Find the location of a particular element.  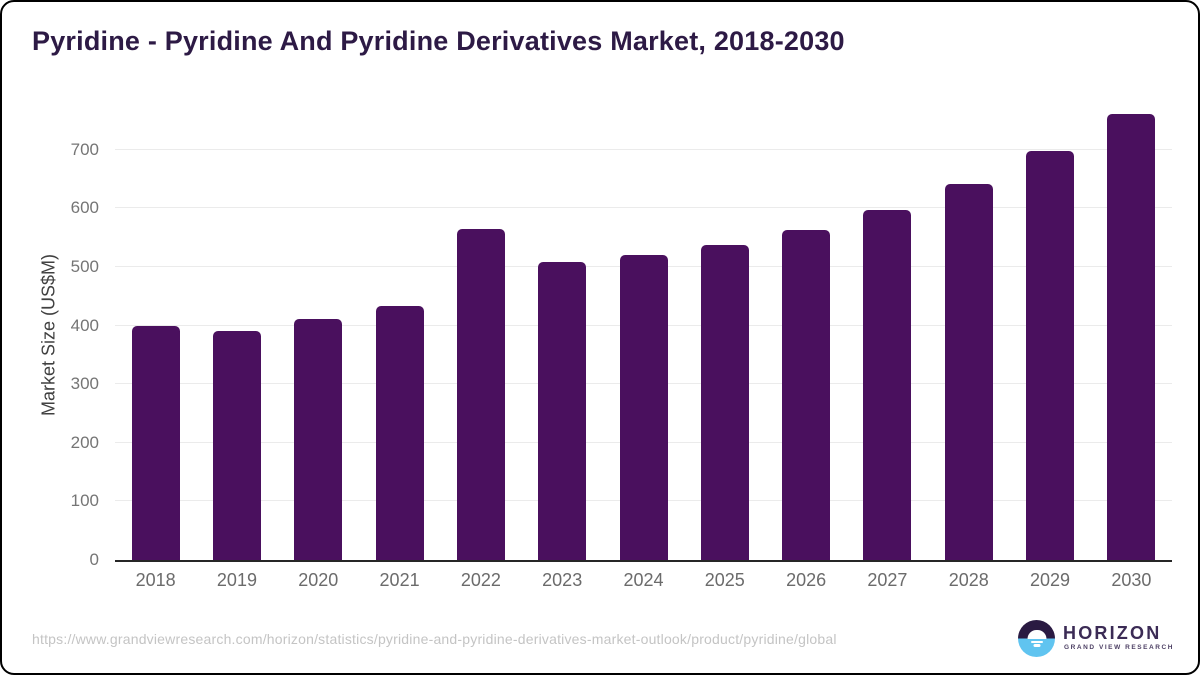

x-tick-label-2021: 2021 is located at coordinates (399, 580).